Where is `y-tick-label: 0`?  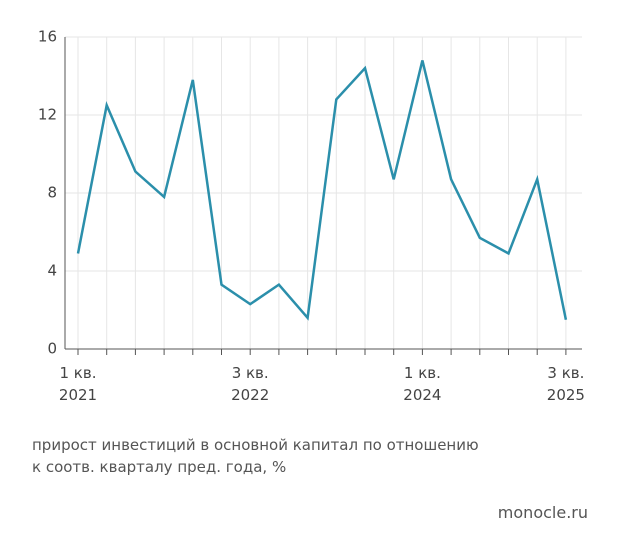
y-tick-label: 0 is located at coordinates (52, 349).